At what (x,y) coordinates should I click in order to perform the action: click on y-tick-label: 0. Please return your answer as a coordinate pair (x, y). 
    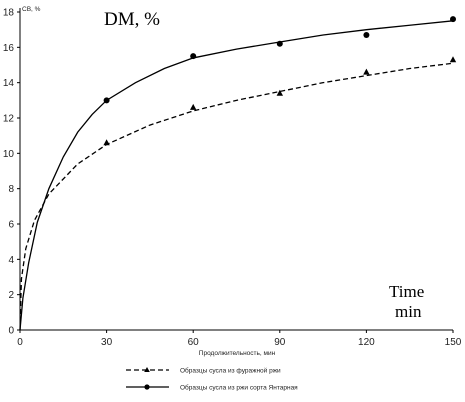
    Looking at the image, I should click on (11, 331).